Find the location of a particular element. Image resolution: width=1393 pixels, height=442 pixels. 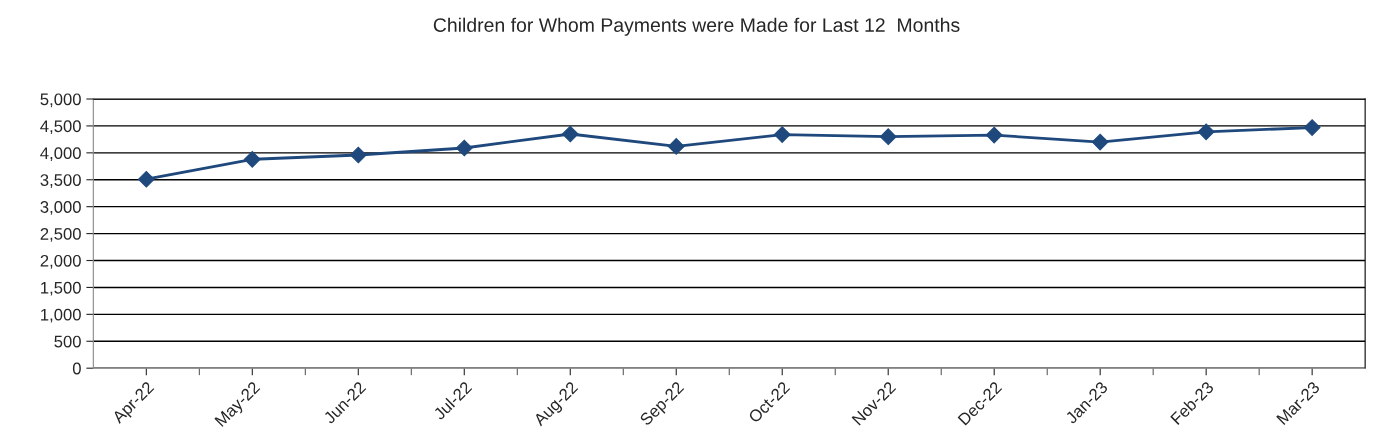

y-tick-label: 3,500 is located at coordinates (60, 181).